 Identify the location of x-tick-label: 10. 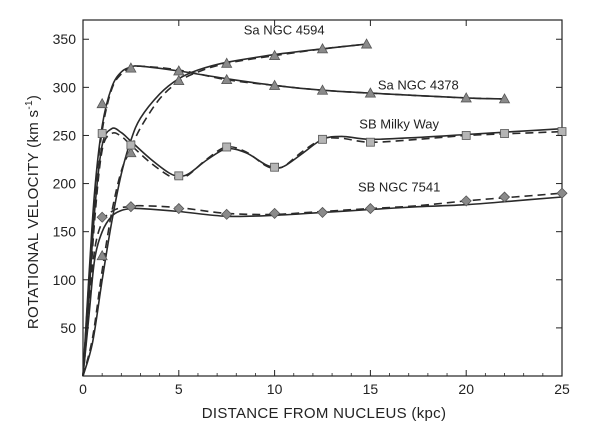
(275, 389).